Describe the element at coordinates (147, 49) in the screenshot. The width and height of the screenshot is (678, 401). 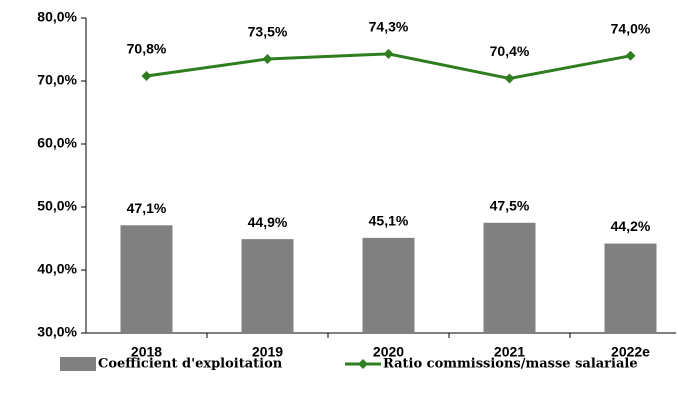
I see `data-label: 70,8%` at that location.